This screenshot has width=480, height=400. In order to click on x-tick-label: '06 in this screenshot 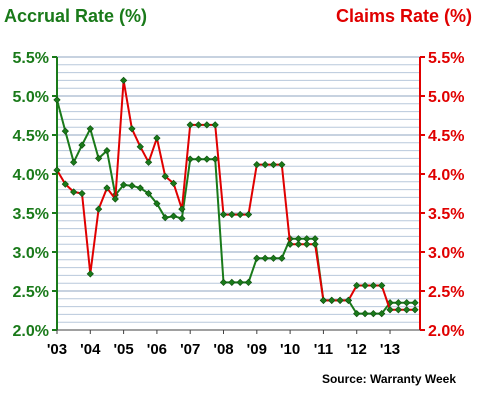, I will do `click(157, 349)`.